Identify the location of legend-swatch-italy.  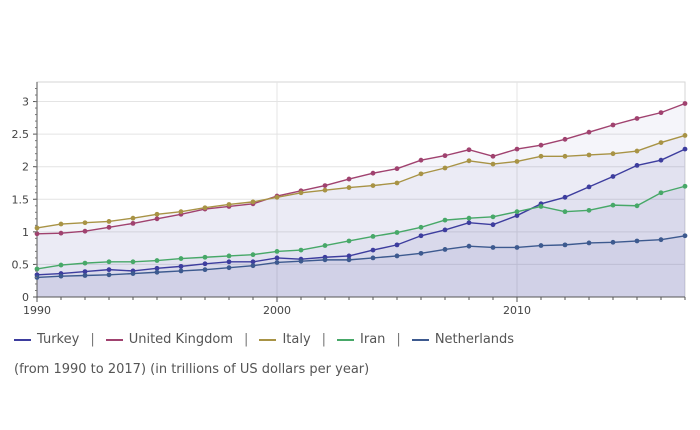
(268, 339).